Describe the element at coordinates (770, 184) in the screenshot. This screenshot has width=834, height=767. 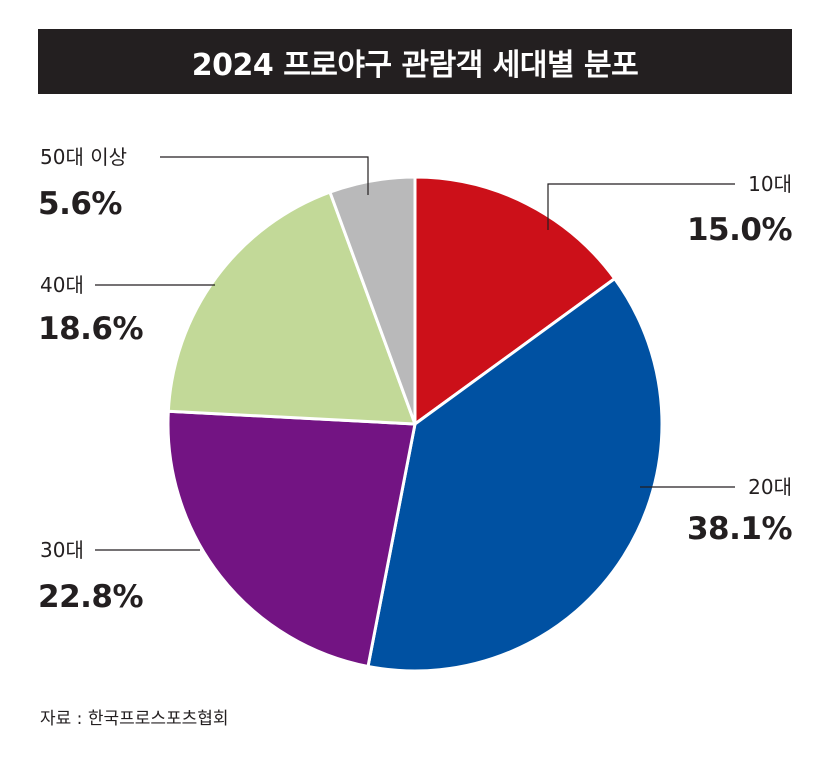
I see `slice-label-10s: 10대` at that location.